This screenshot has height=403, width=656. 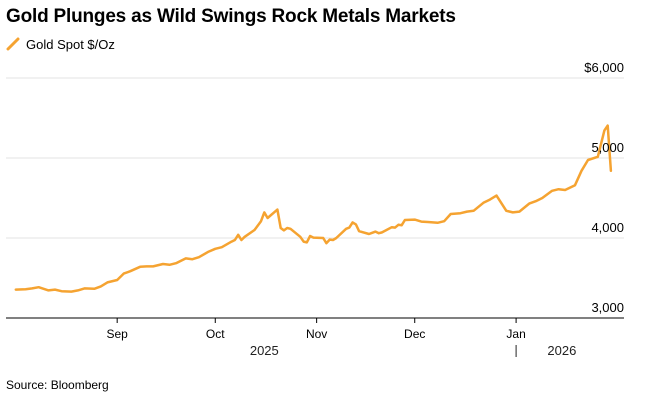 I want to click on legend-line-icon, so click(x=13, y=44).